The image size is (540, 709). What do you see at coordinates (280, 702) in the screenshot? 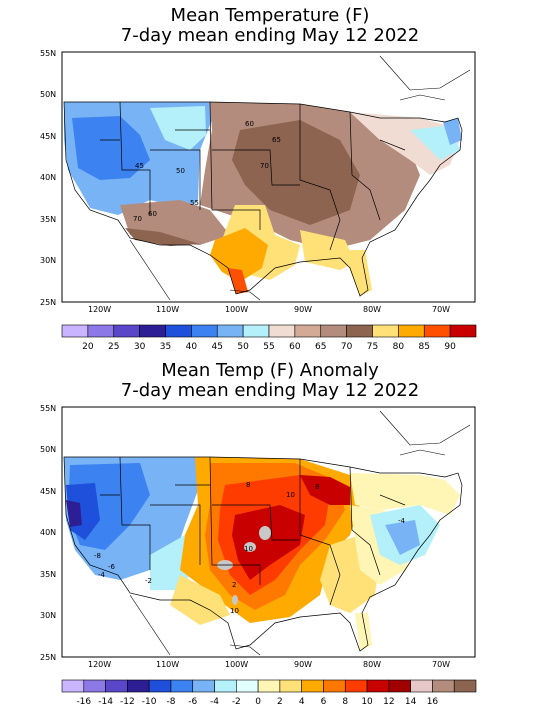
I see `colorbar-label: 2` at bounding box center [280, 702].